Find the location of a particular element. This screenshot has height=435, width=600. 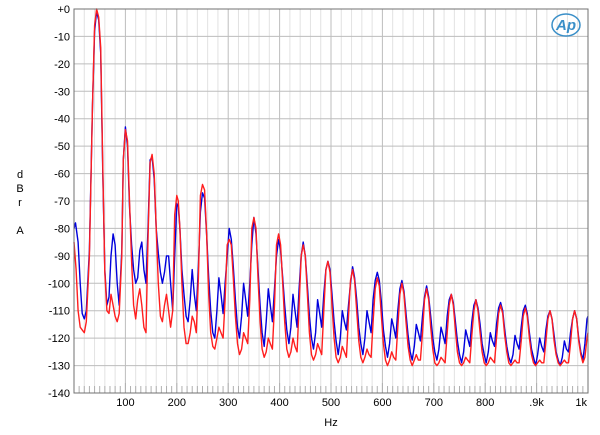

y-tick-label: -40 is located at coordinates (62, 120).